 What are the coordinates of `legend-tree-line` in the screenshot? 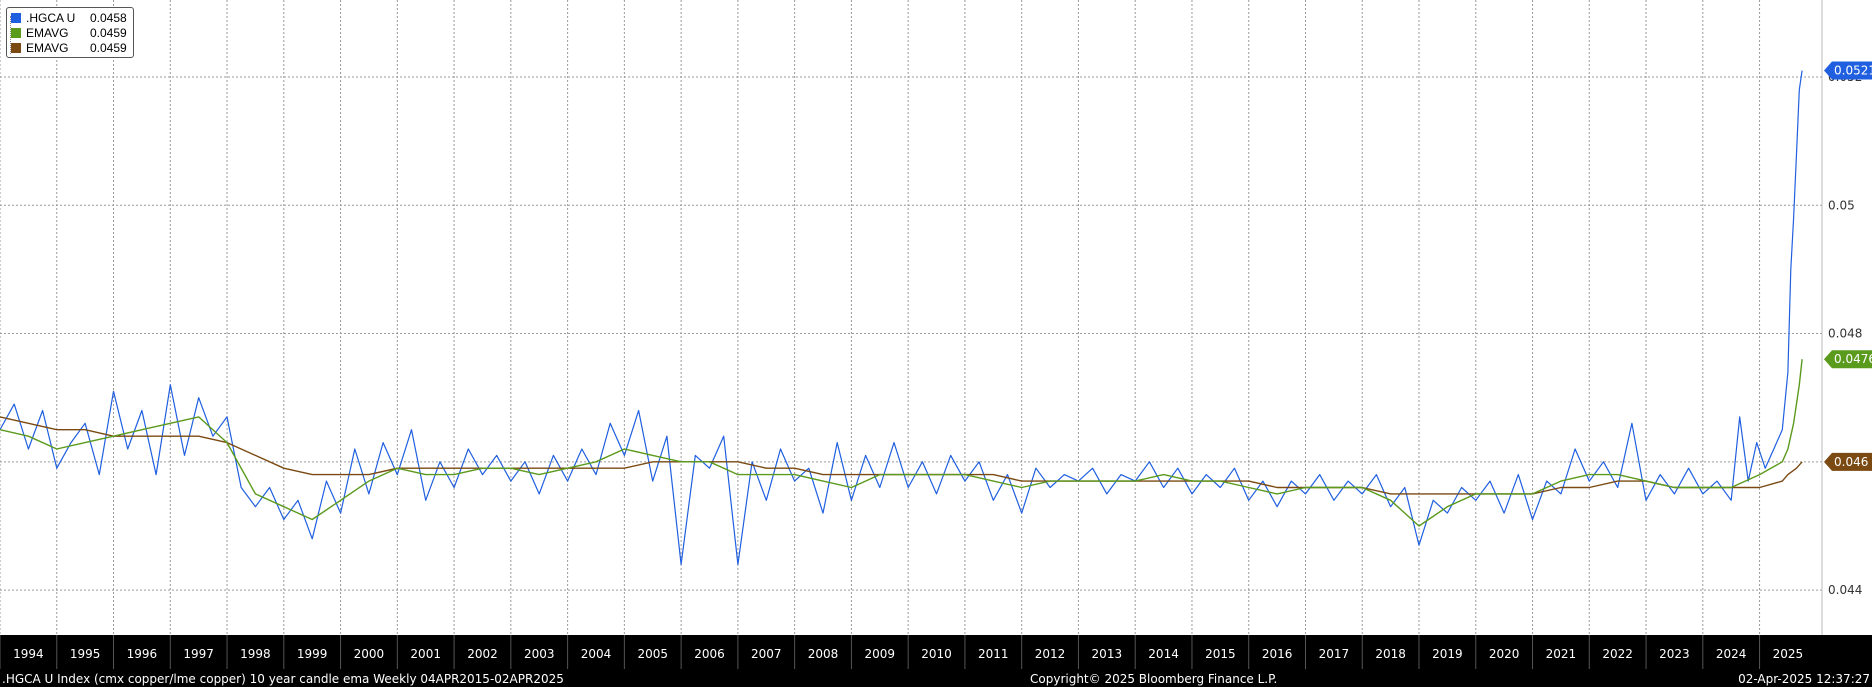 It's located at (12, 35).